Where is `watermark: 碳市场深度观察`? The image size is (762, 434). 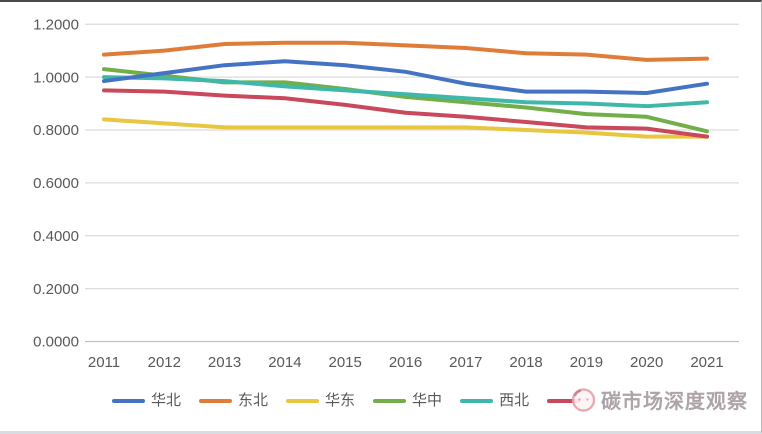 watermark: 碳市场深度观察 is located at coordinates (659, 399).